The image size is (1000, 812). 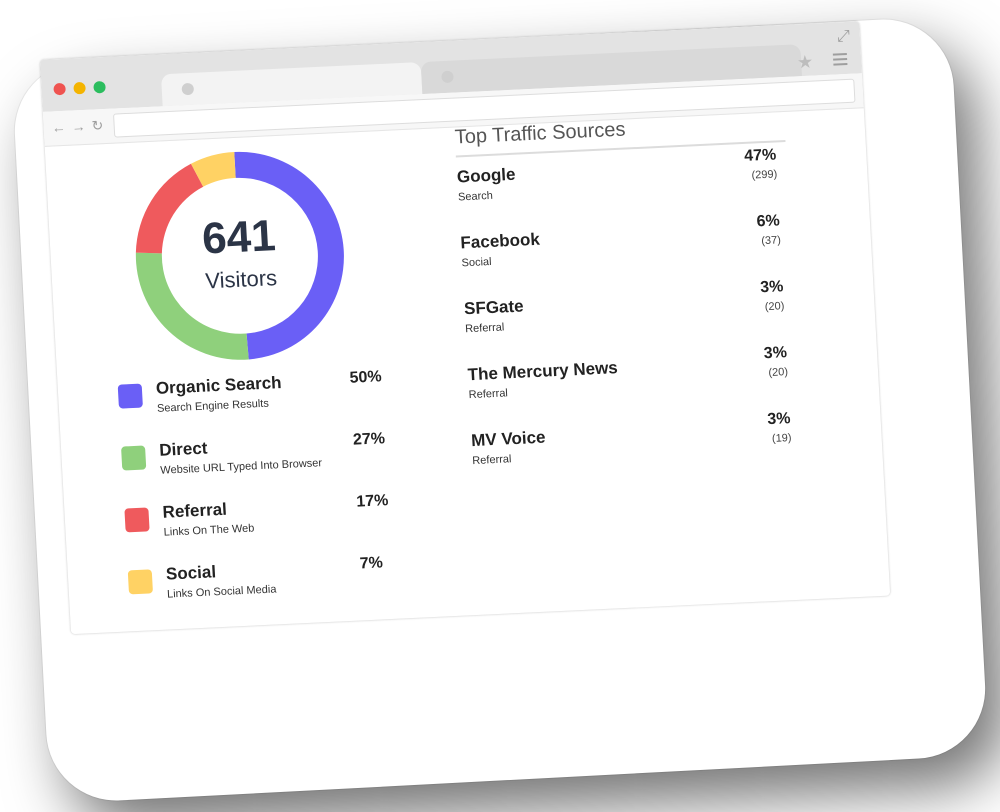 I want to click on legend-name: Direct, so click(x=183, y=449).